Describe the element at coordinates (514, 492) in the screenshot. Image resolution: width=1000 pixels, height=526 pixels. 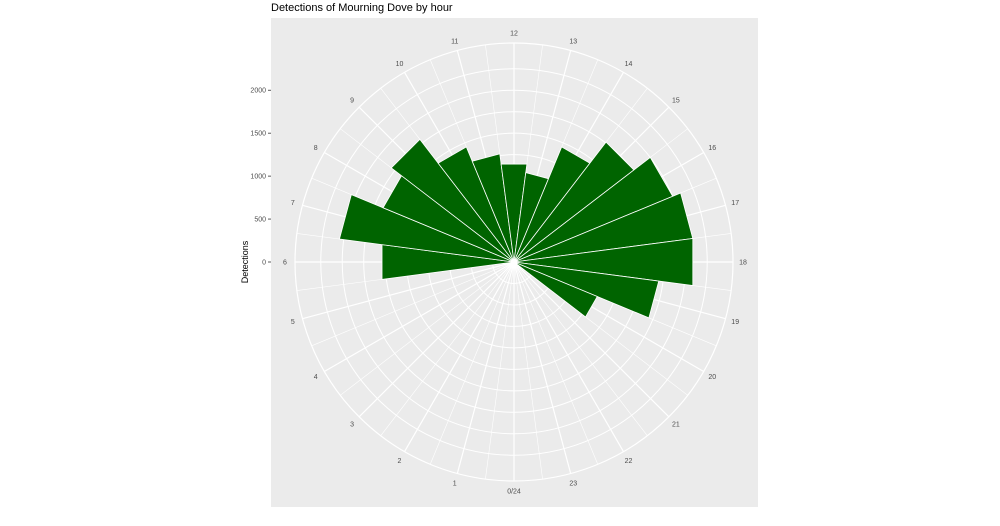
I see `hour-label-0/24: 0/24` at that location.